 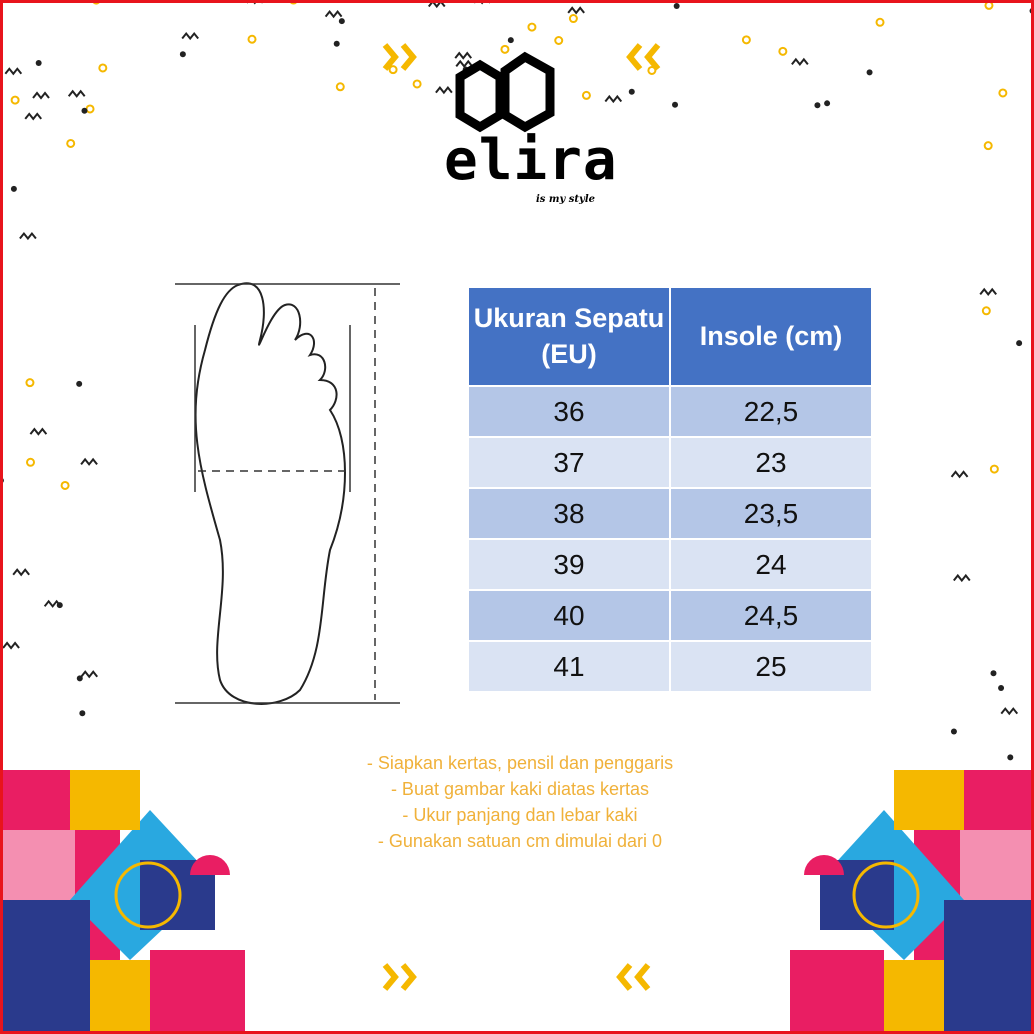 What do you see at coordinates (520, 789) in the screenshot?
I see `instruction-line: - Buat gambar kaki diatas kertas` at bounding box center [520, 789].